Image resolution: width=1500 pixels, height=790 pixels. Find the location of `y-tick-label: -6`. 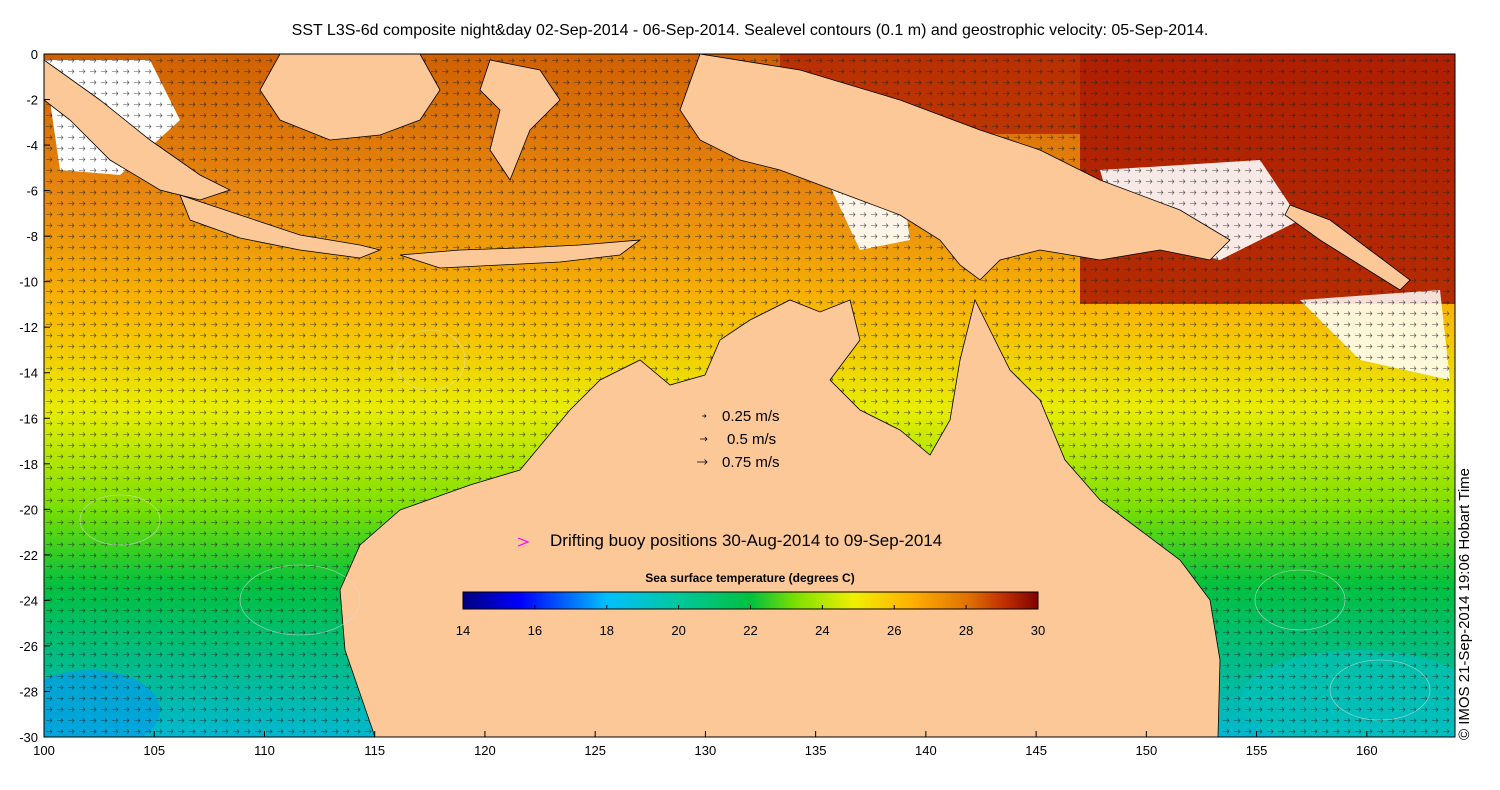

y-tick-label: -6 is located at coordinates (32, 191).